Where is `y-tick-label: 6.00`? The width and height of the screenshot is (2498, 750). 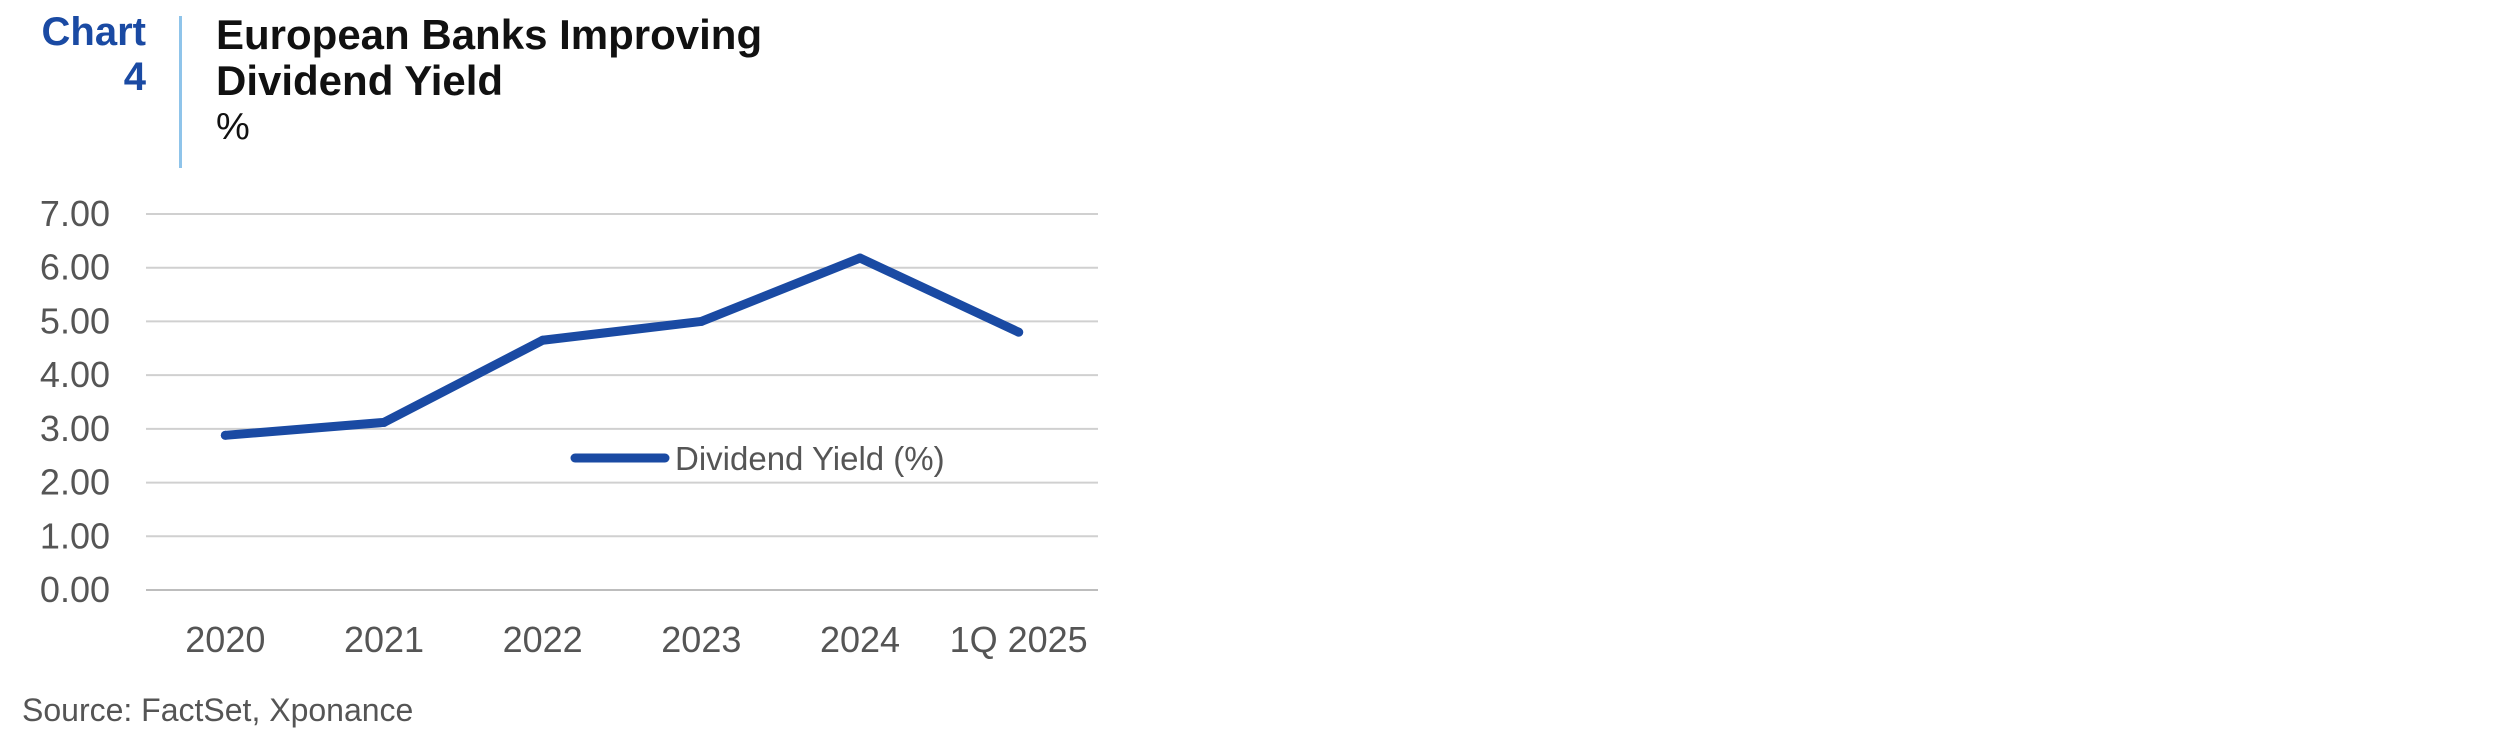
y-tick-label: 6.00 is located at coordinates (75, 267).